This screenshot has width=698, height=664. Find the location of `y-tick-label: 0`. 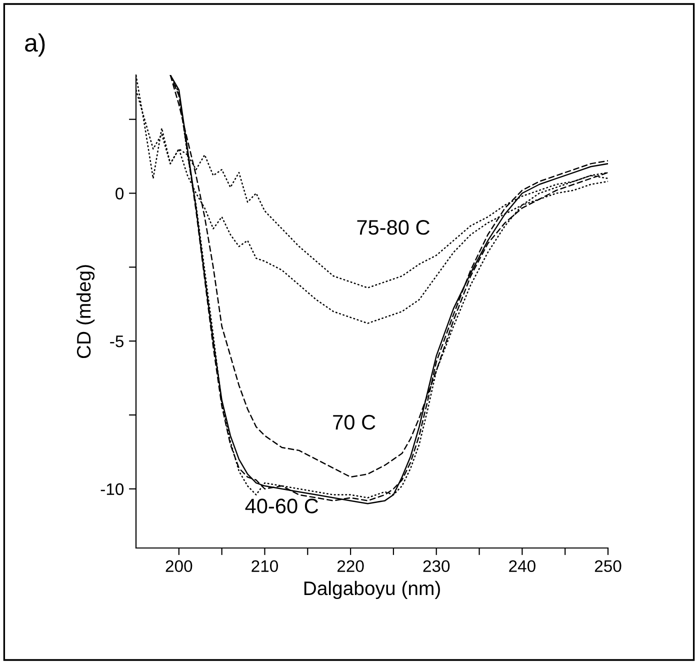

y-tick-label: 0 is located at coordinates (120, 194).